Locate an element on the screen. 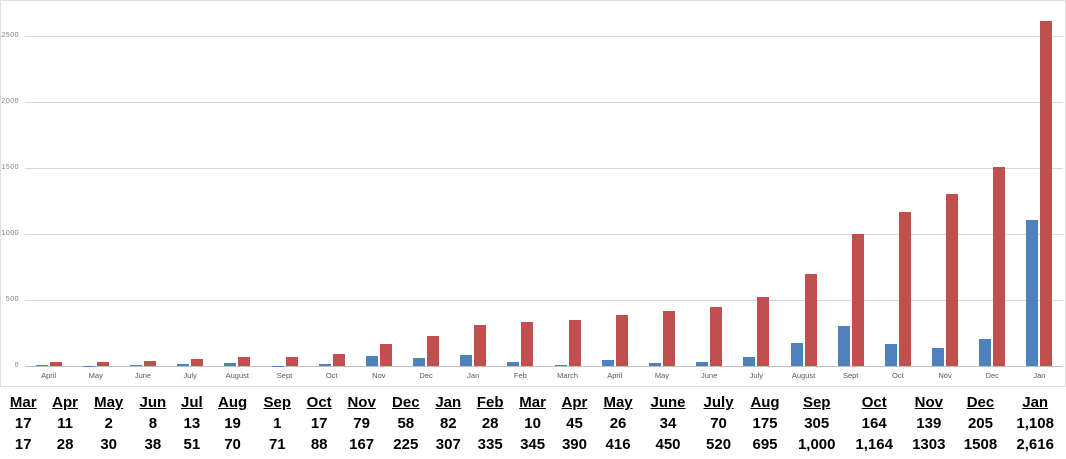  table-header-cell: Oct is located at coordinates (873, 402).